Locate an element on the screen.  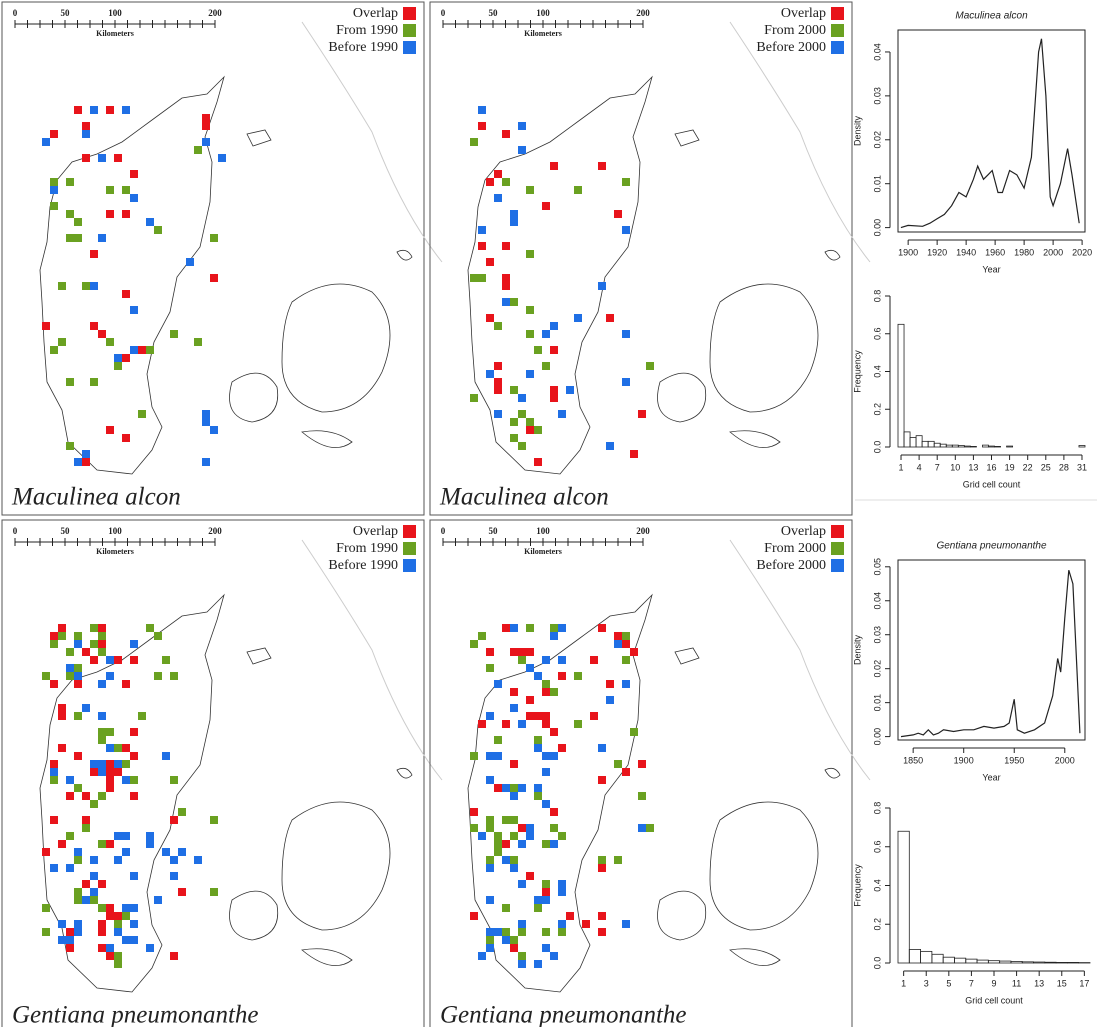
species-name: Maculinea alcon is located at coordinates (524, 497).